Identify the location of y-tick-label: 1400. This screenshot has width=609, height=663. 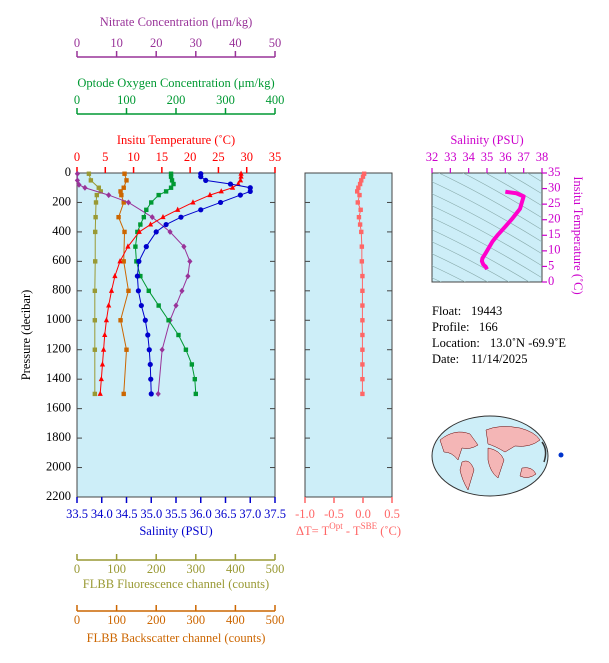
(58, 378).